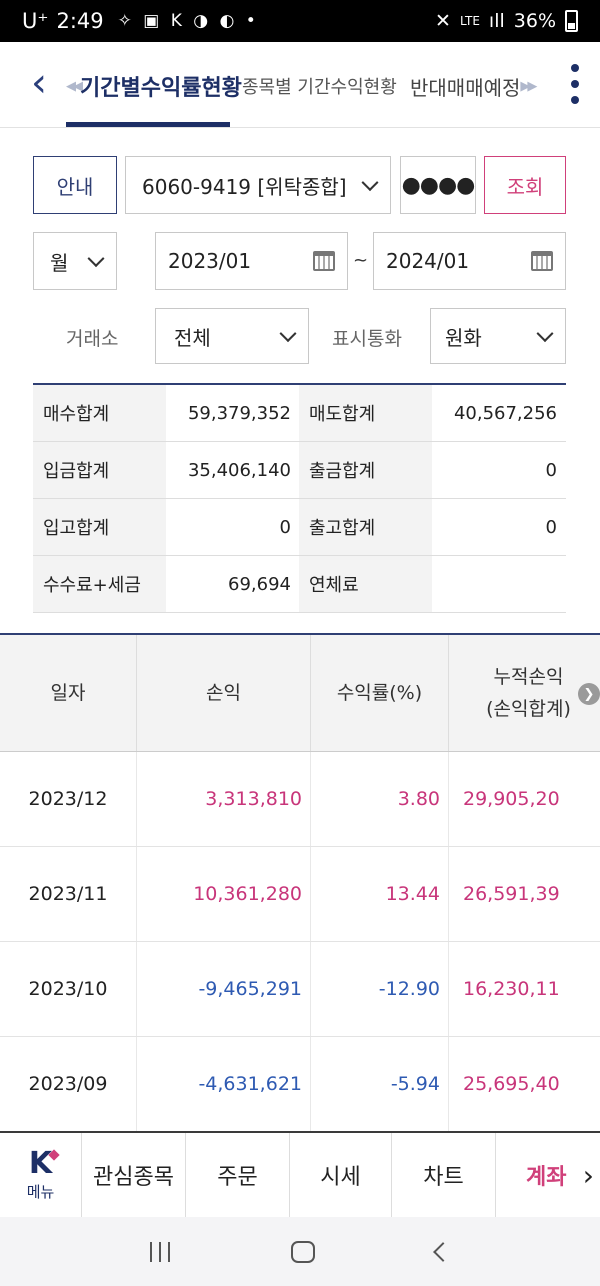 This screenshot has height=1286, width=600. Describe the element at coordinates (528, 709) in the screenshot. I see `header-line: (손익합계)` at that location.